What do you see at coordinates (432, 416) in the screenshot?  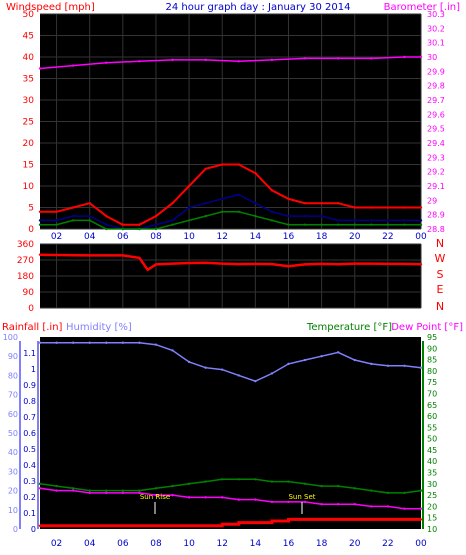 I see `temperature-tick-label: 60` at bounding box center [432, 416].